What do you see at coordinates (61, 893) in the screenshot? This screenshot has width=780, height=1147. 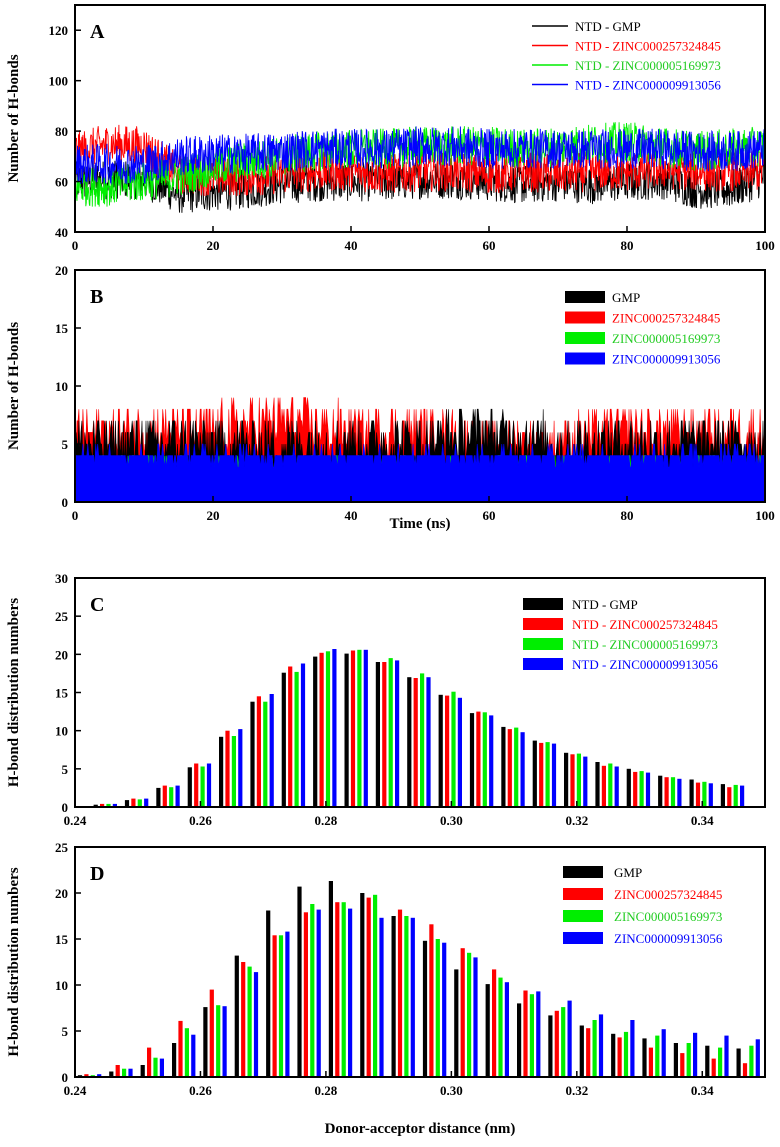 I see `y-tick-label-D-5: 20` at bounding box center [61, 893].